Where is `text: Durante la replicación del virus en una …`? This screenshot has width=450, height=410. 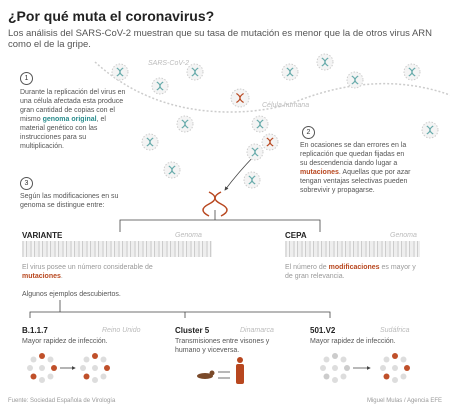
text: Durante la replicación del virus en una … is located at coordinates (73, 106).